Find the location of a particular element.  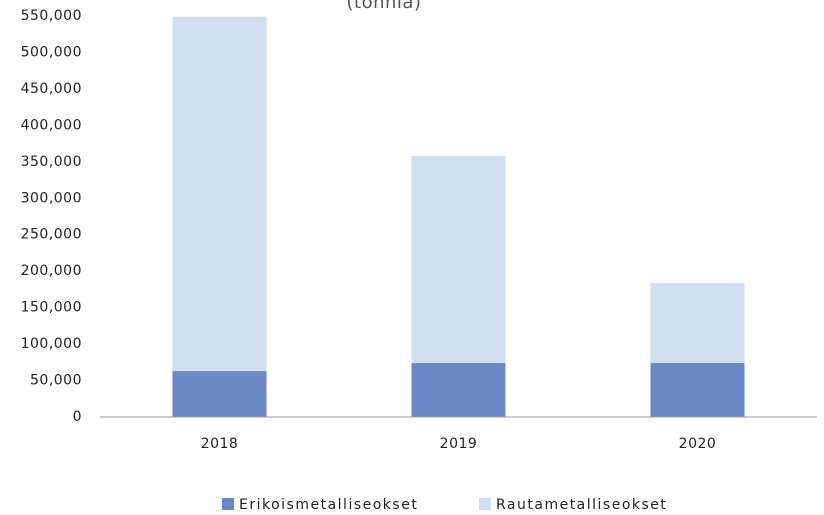

y-tick-label: 150,000 is located at coordinates (51, 308).